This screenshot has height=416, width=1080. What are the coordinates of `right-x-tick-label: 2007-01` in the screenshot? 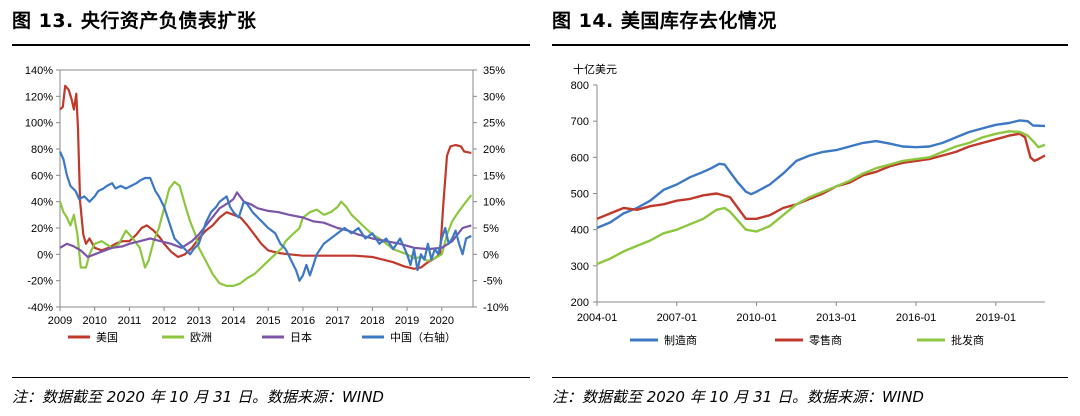 It's located at (677, 318).